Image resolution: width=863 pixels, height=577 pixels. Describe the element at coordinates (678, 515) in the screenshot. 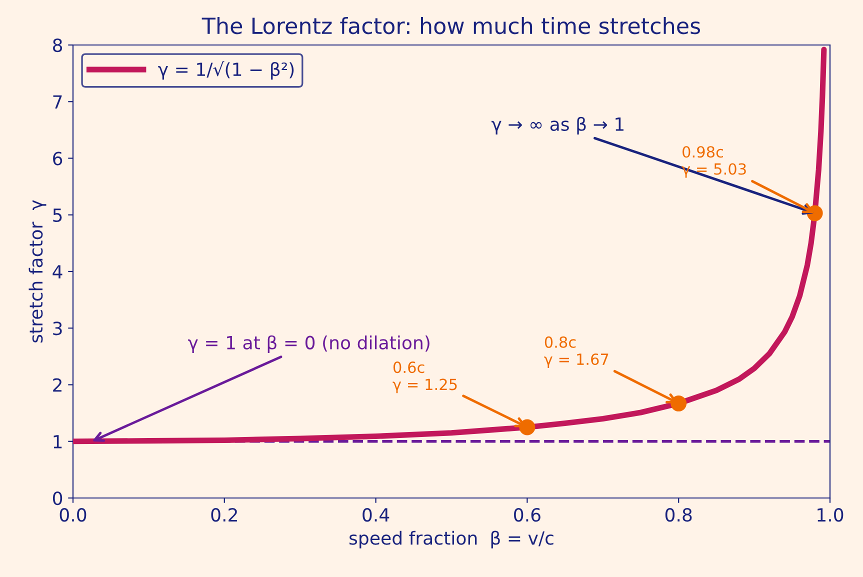

I see `x-tick-label: 0.8` at that location.